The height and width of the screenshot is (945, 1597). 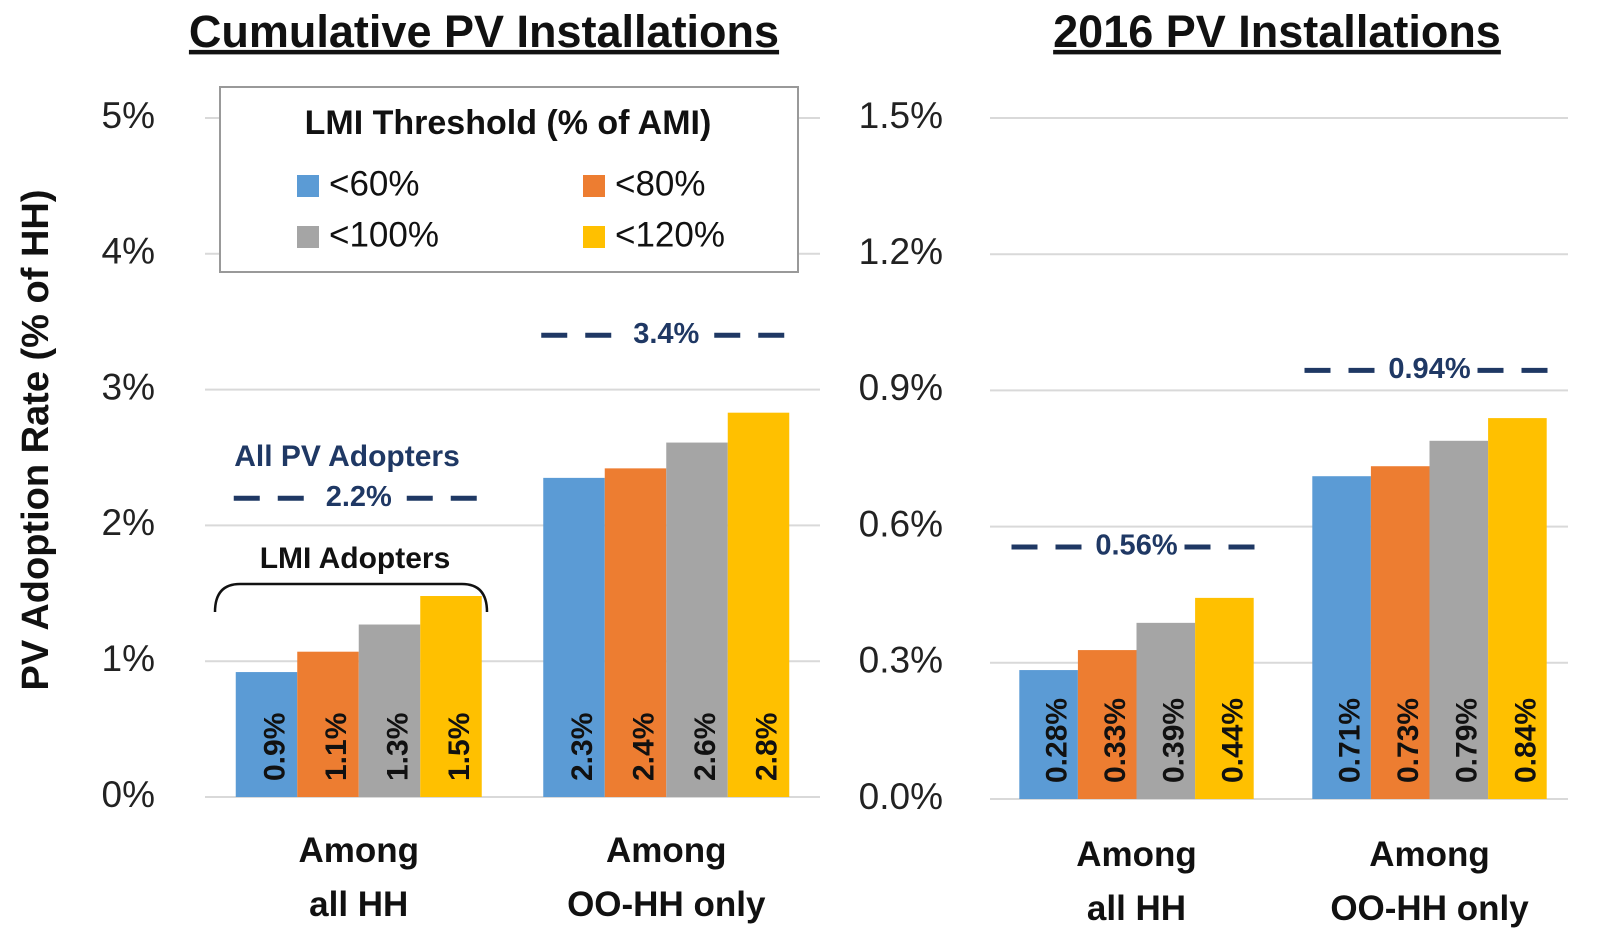 What do you see at coordinates (705, 747) in the screenshot?
I see `value-label: 2.6%` at bounding box center [705, 747].